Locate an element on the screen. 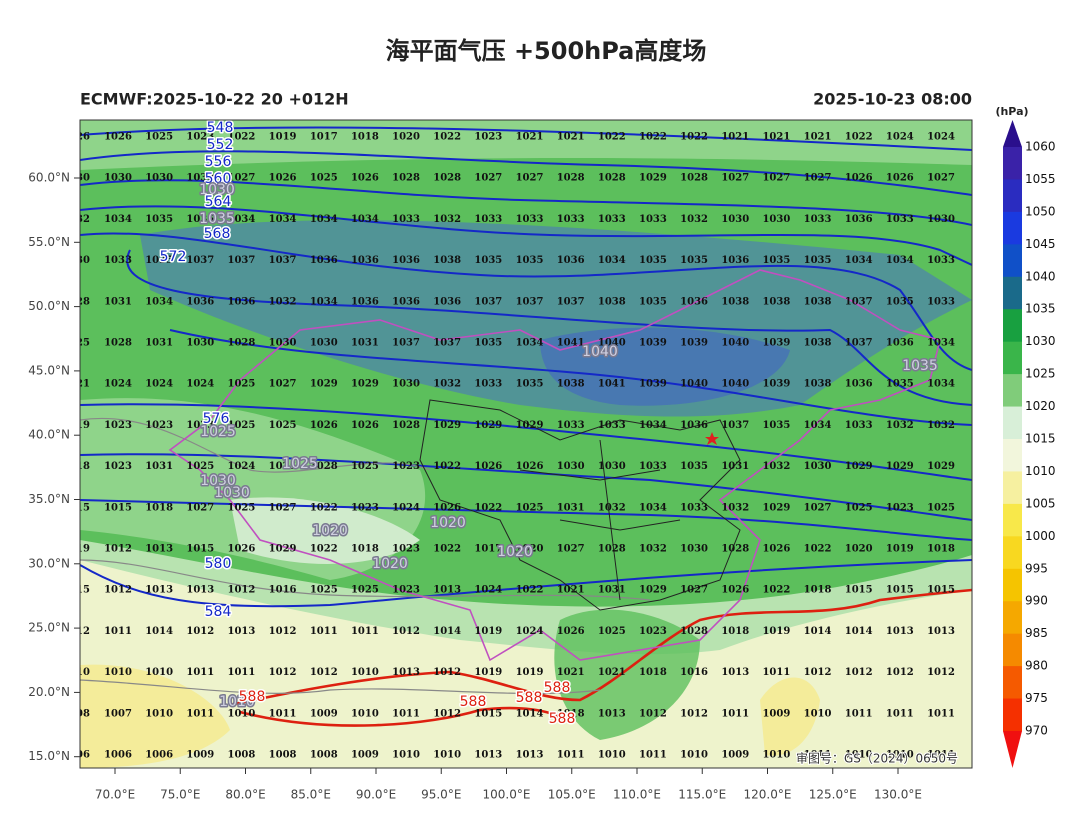 The width and height of the screenshot is (1092, 819). beijing-star is located at coordinates (712, 438).